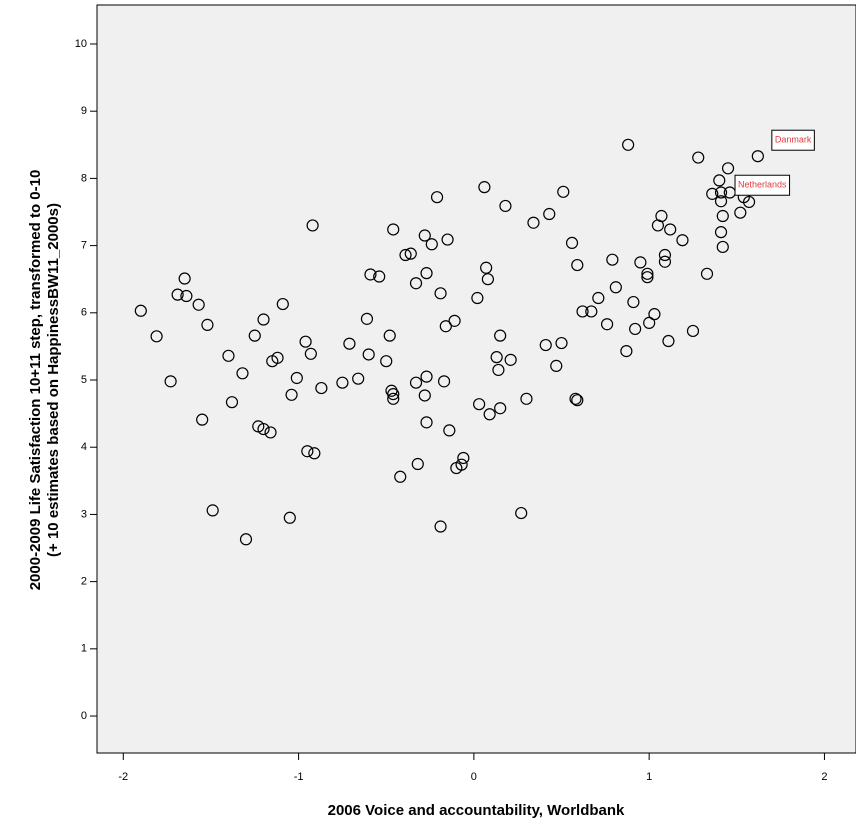 The width and height of the screenshot is (856, 831). I want to click on y-tick-label: 2, so click(84, 582).